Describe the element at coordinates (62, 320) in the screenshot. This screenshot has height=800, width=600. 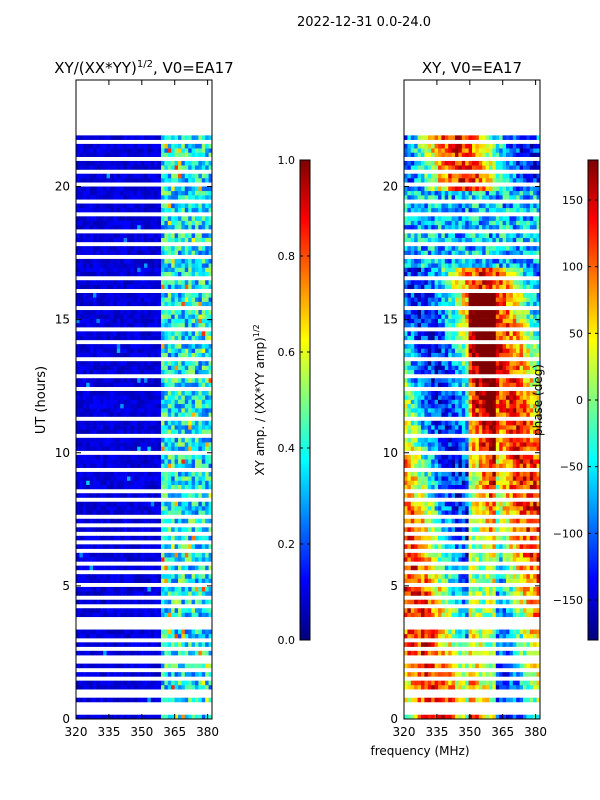
I see `y-tick-label: 15` at that location.